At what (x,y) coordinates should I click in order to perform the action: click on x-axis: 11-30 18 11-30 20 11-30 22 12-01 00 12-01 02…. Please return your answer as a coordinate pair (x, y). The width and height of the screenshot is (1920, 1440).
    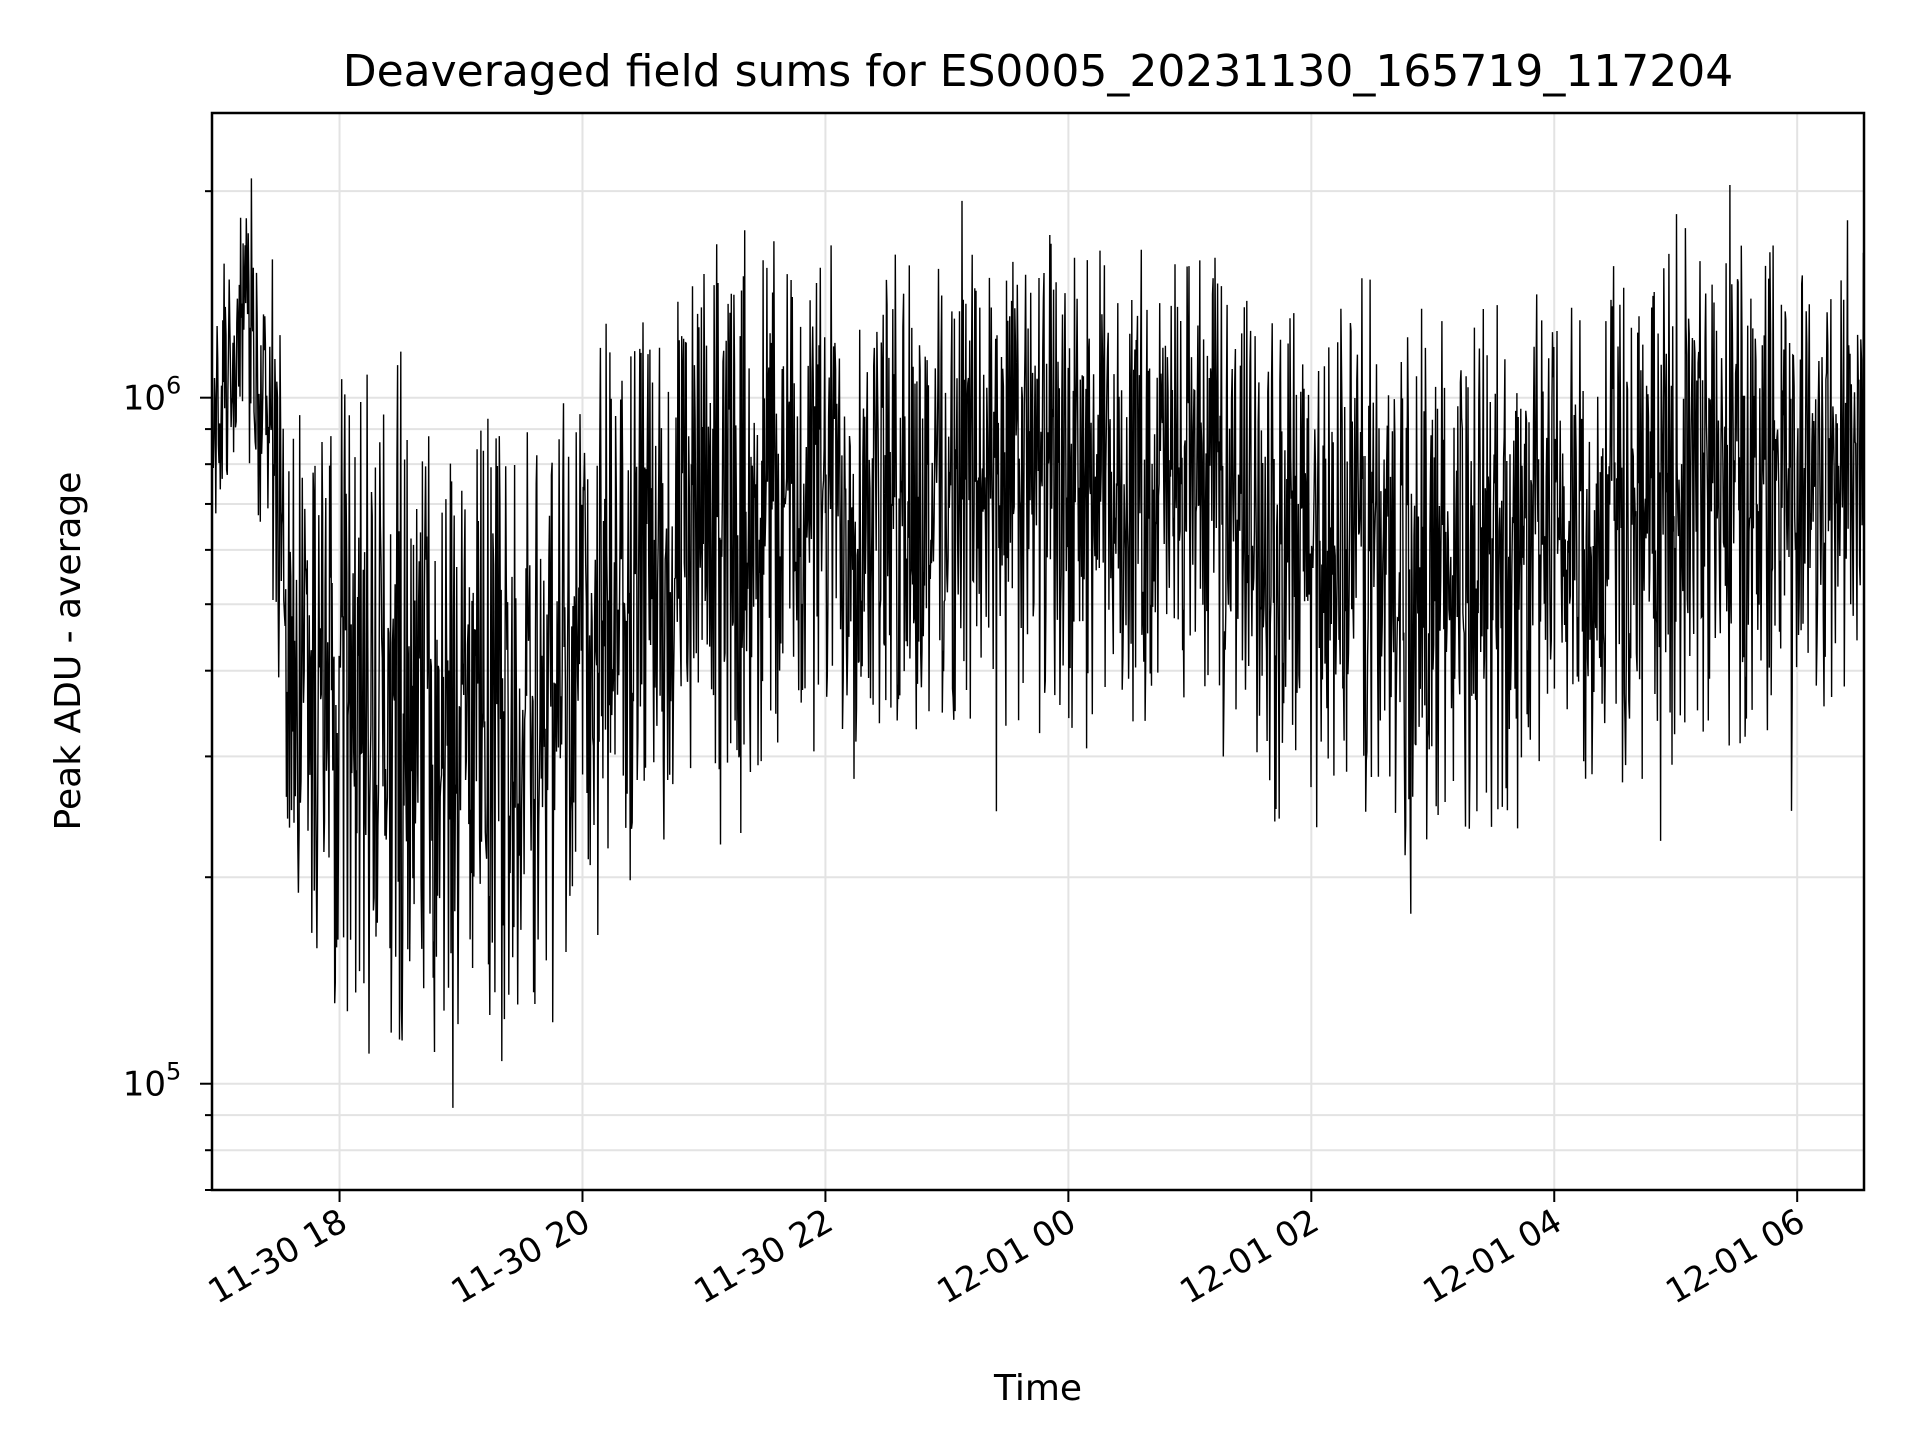
    Looking at the image, I should click on (1007, 1251).